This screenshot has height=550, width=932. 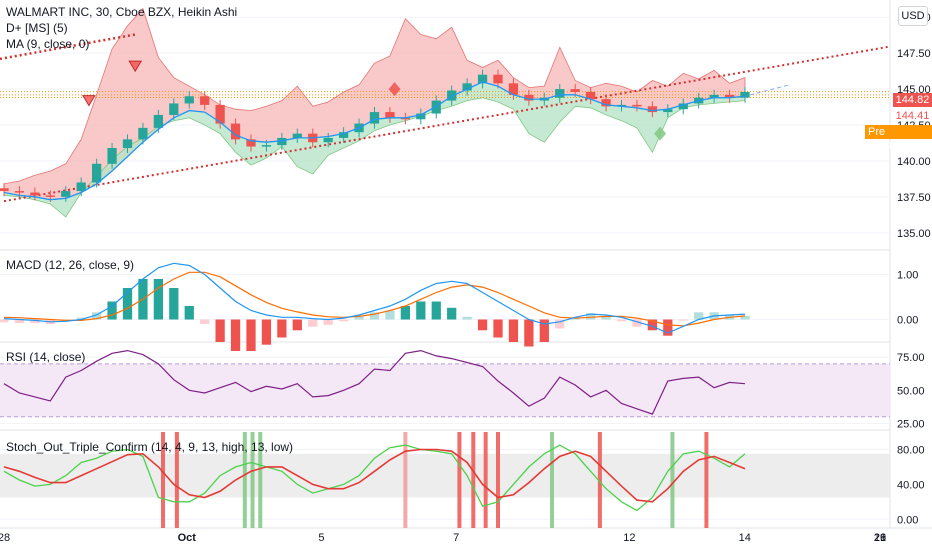 What do you see at coordinates (745, 538) in the screenshot?
I see `x-tick-label: 14` at bounding box center [745, 538].